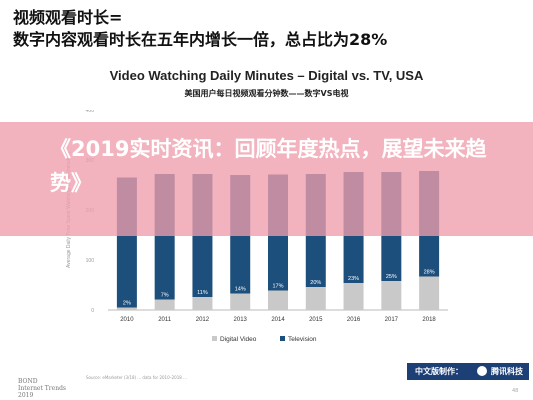 The image size is (533, 400). Describe the element at coordinates (202, 293) in the screenshot. I see `data-label: 11%` at that location.